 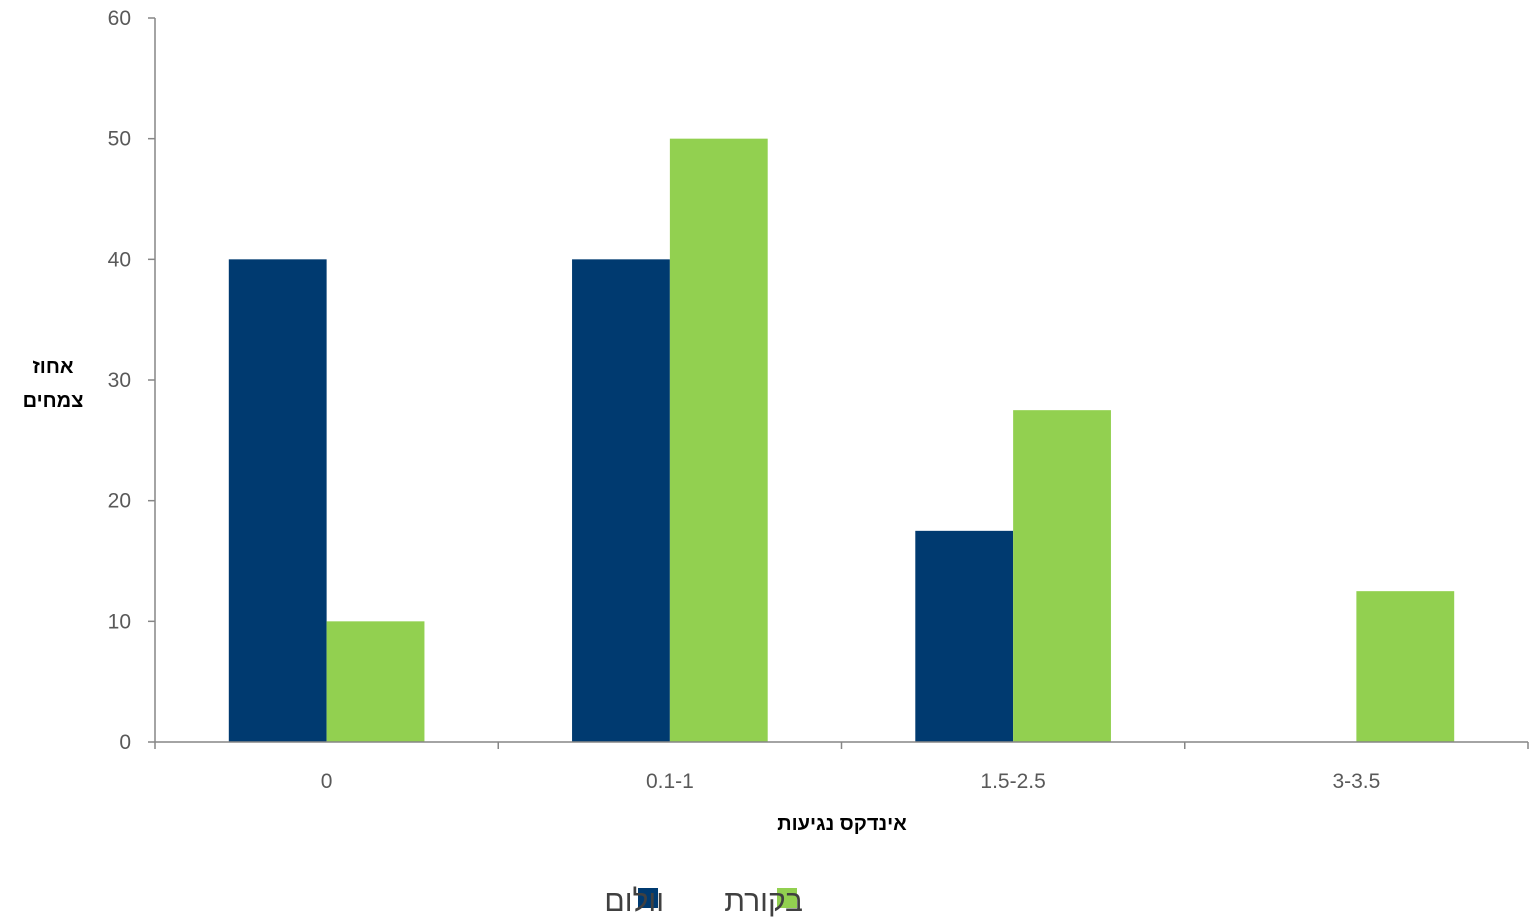 I want to click on x-tick-label: 1.5-2.5, so click(x=1012, y=781).